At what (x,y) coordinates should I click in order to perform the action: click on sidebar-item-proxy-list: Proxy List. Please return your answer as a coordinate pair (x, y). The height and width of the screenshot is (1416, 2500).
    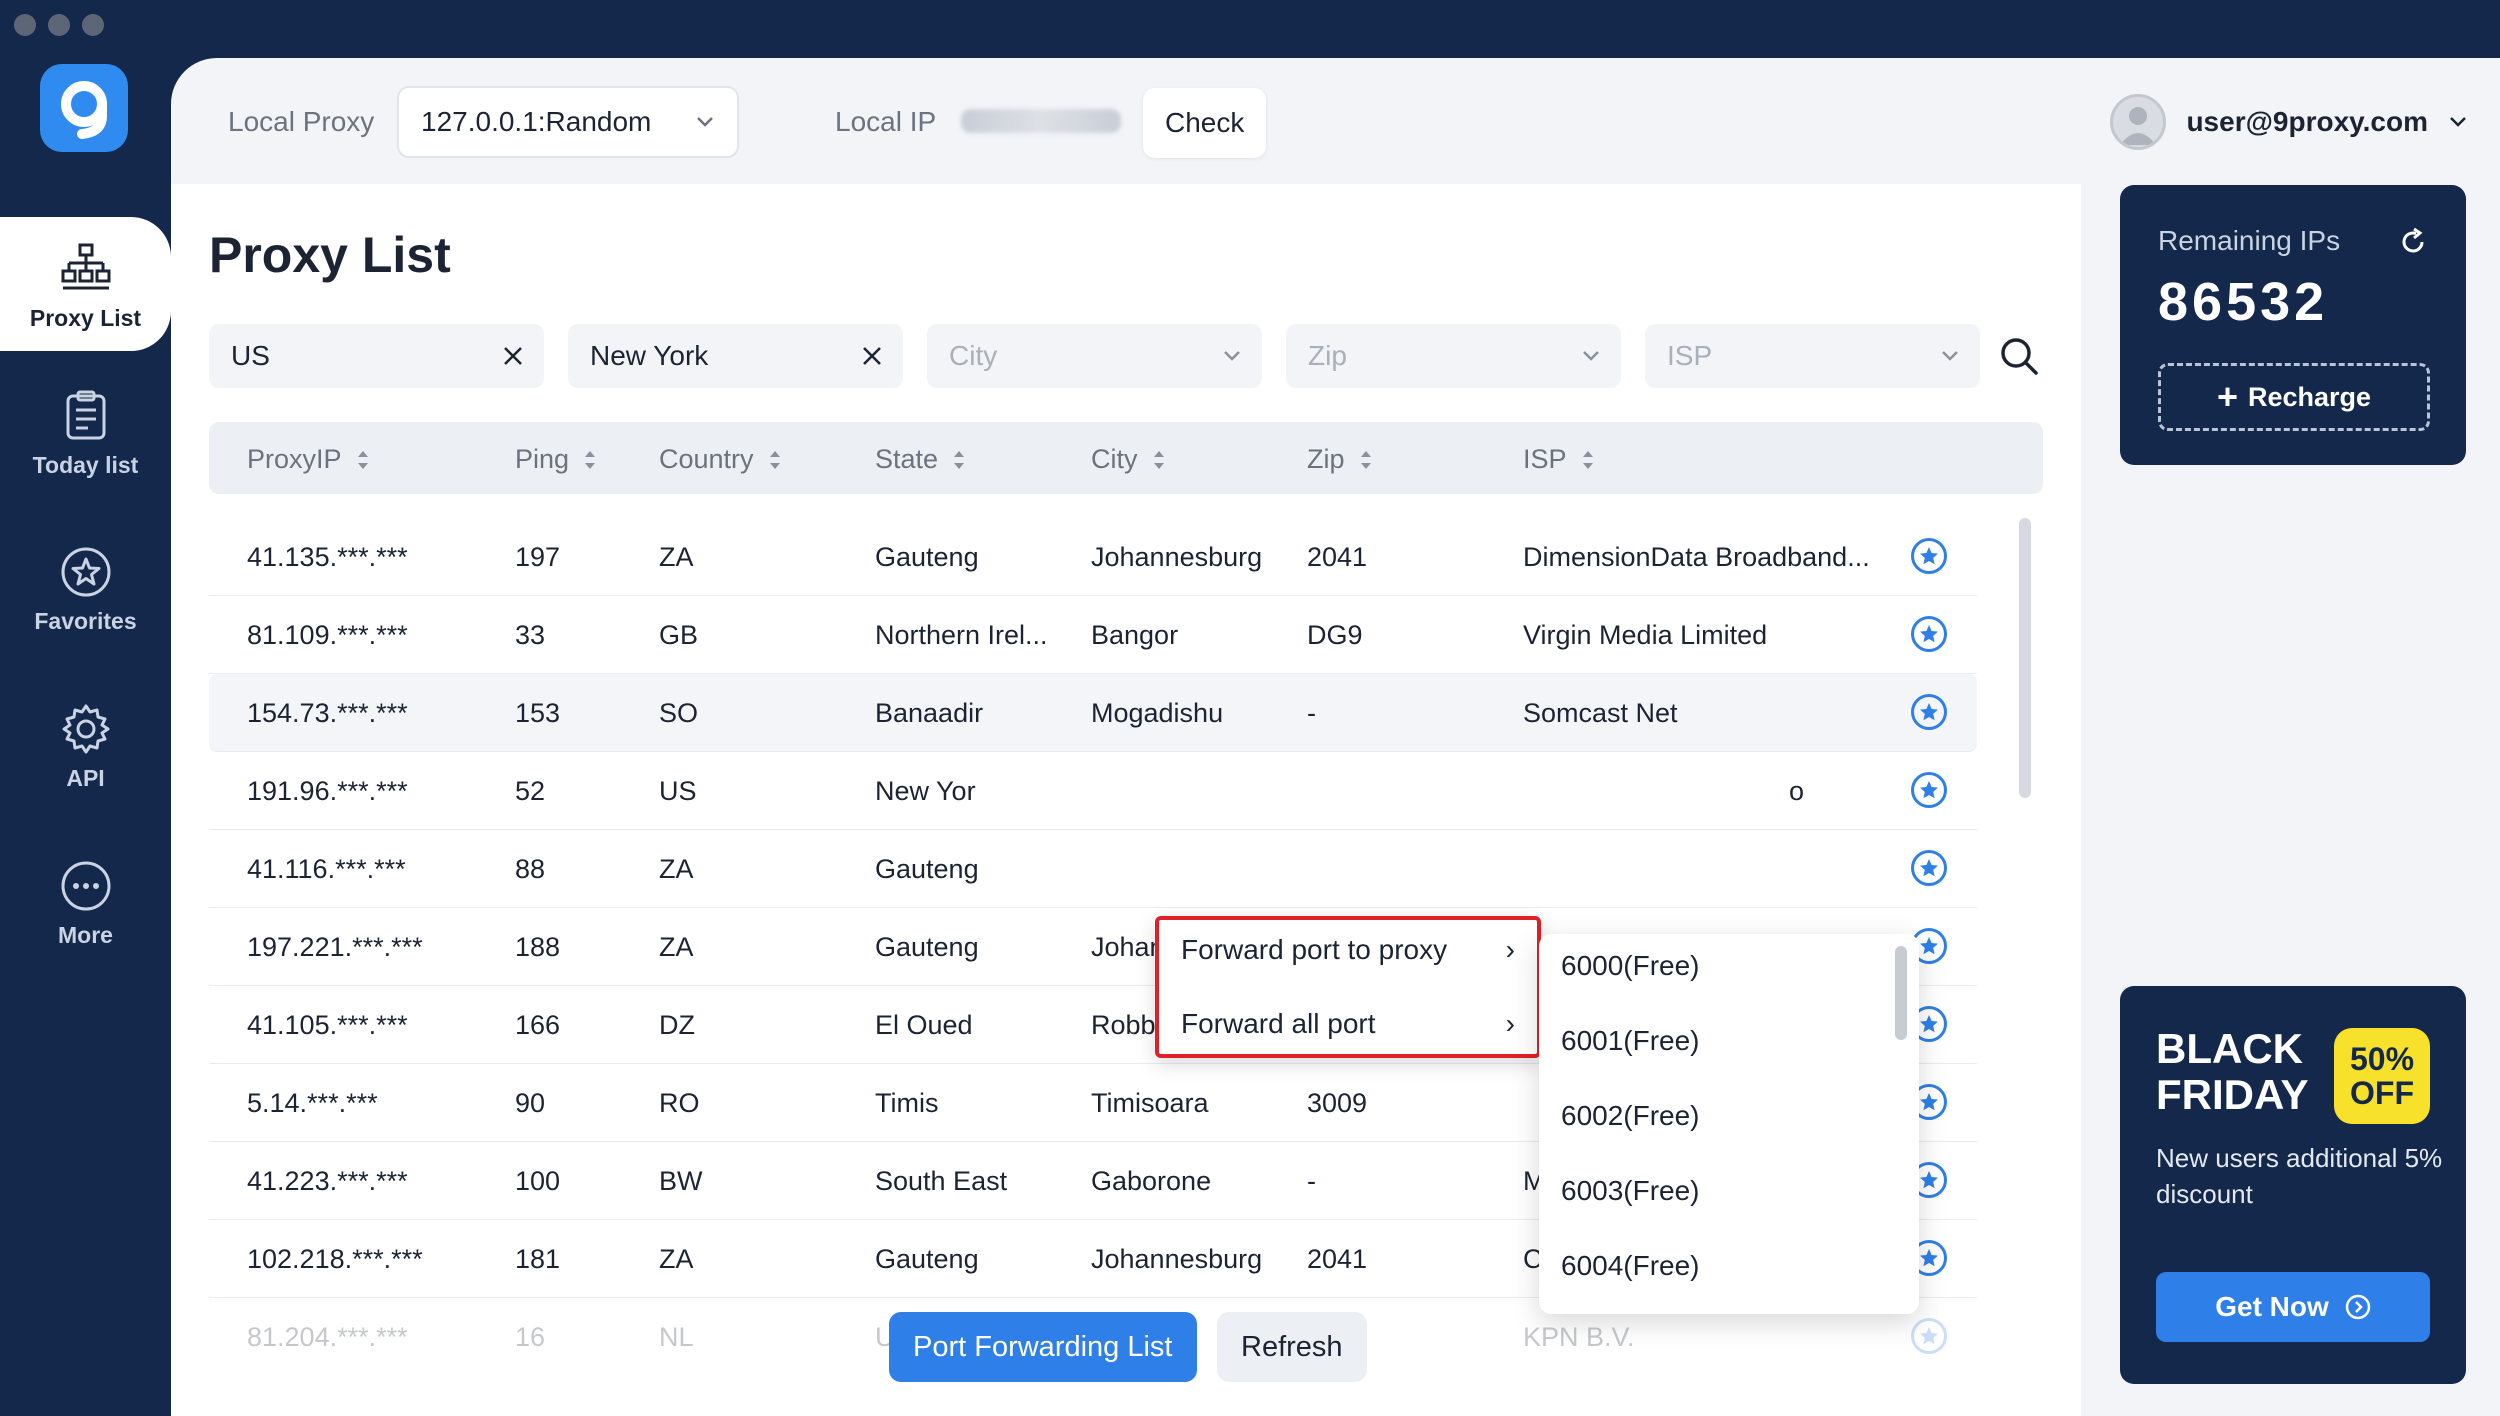
    Looking at the image, I should click on (85, 284).